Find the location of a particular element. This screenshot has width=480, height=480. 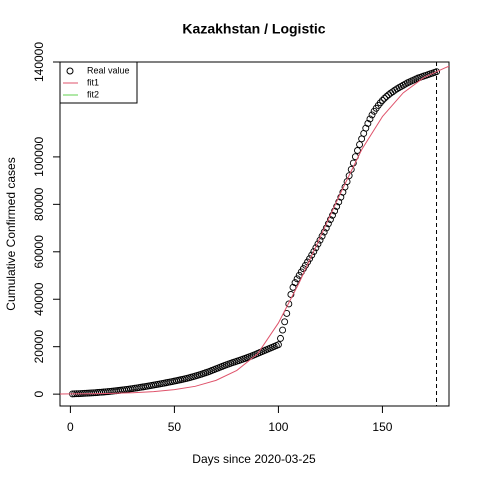

legend-symbol is located at coordinates (70, 71).